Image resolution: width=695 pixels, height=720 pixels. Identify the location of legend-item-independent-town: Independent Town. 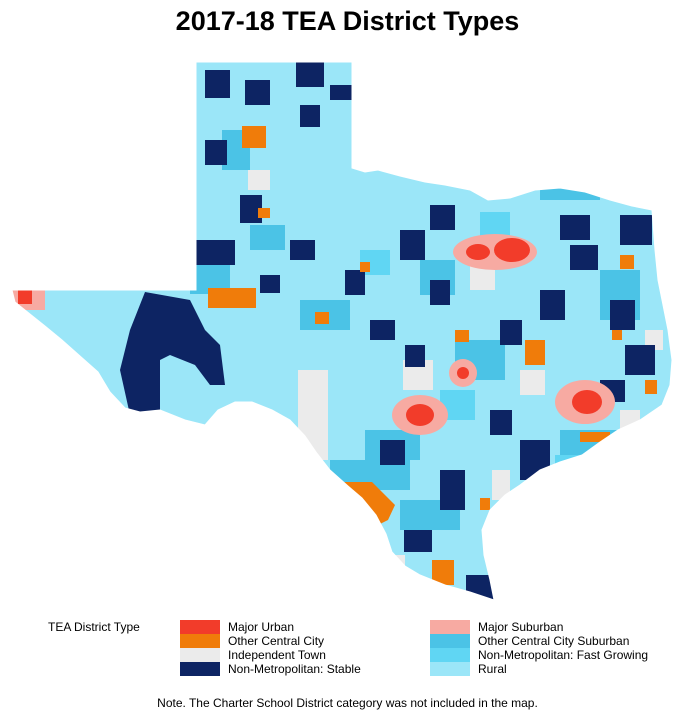
(253, 655).